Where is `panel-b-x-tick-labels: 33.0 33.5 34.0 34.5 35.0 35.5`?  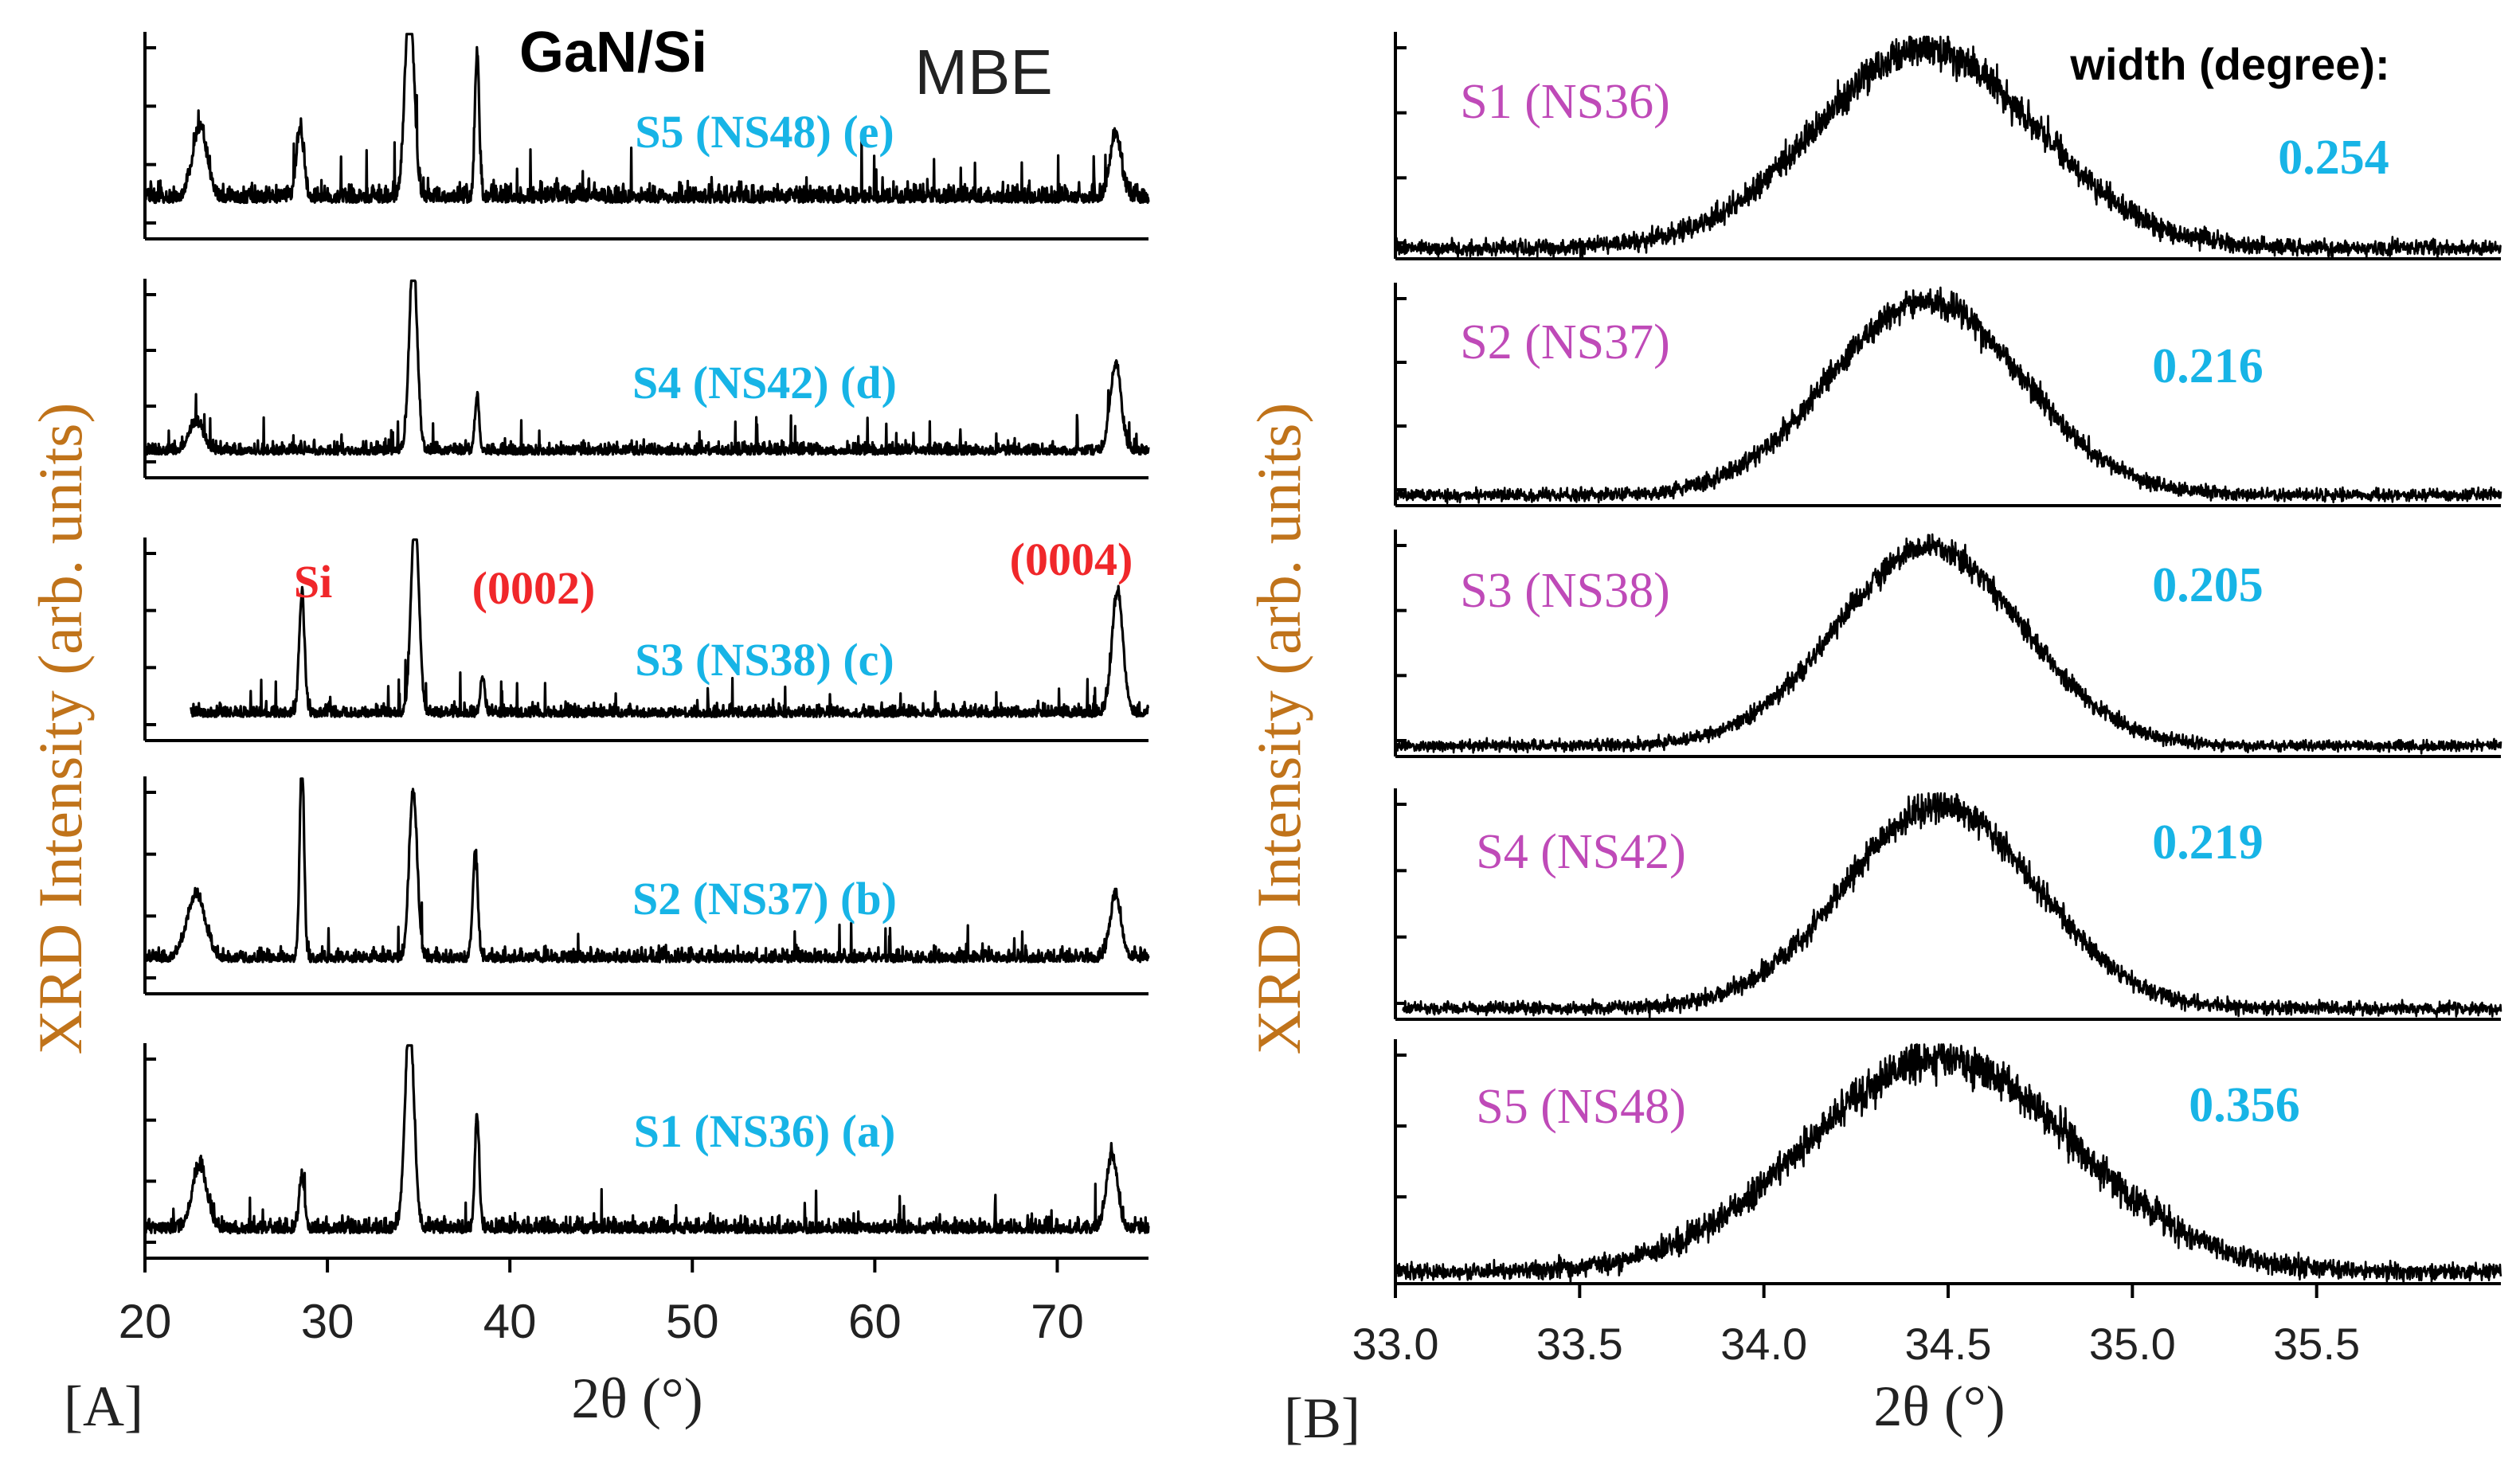
panel-b-x-tick-labels: 33.0 33.5 34.0 34.5 35.0 35.5 is located at coordinates (1856, 1344).